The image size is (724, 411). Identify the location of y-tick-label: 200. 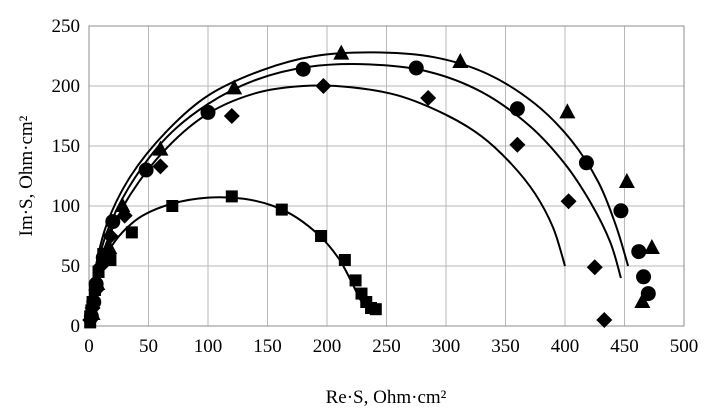
(66, 86).